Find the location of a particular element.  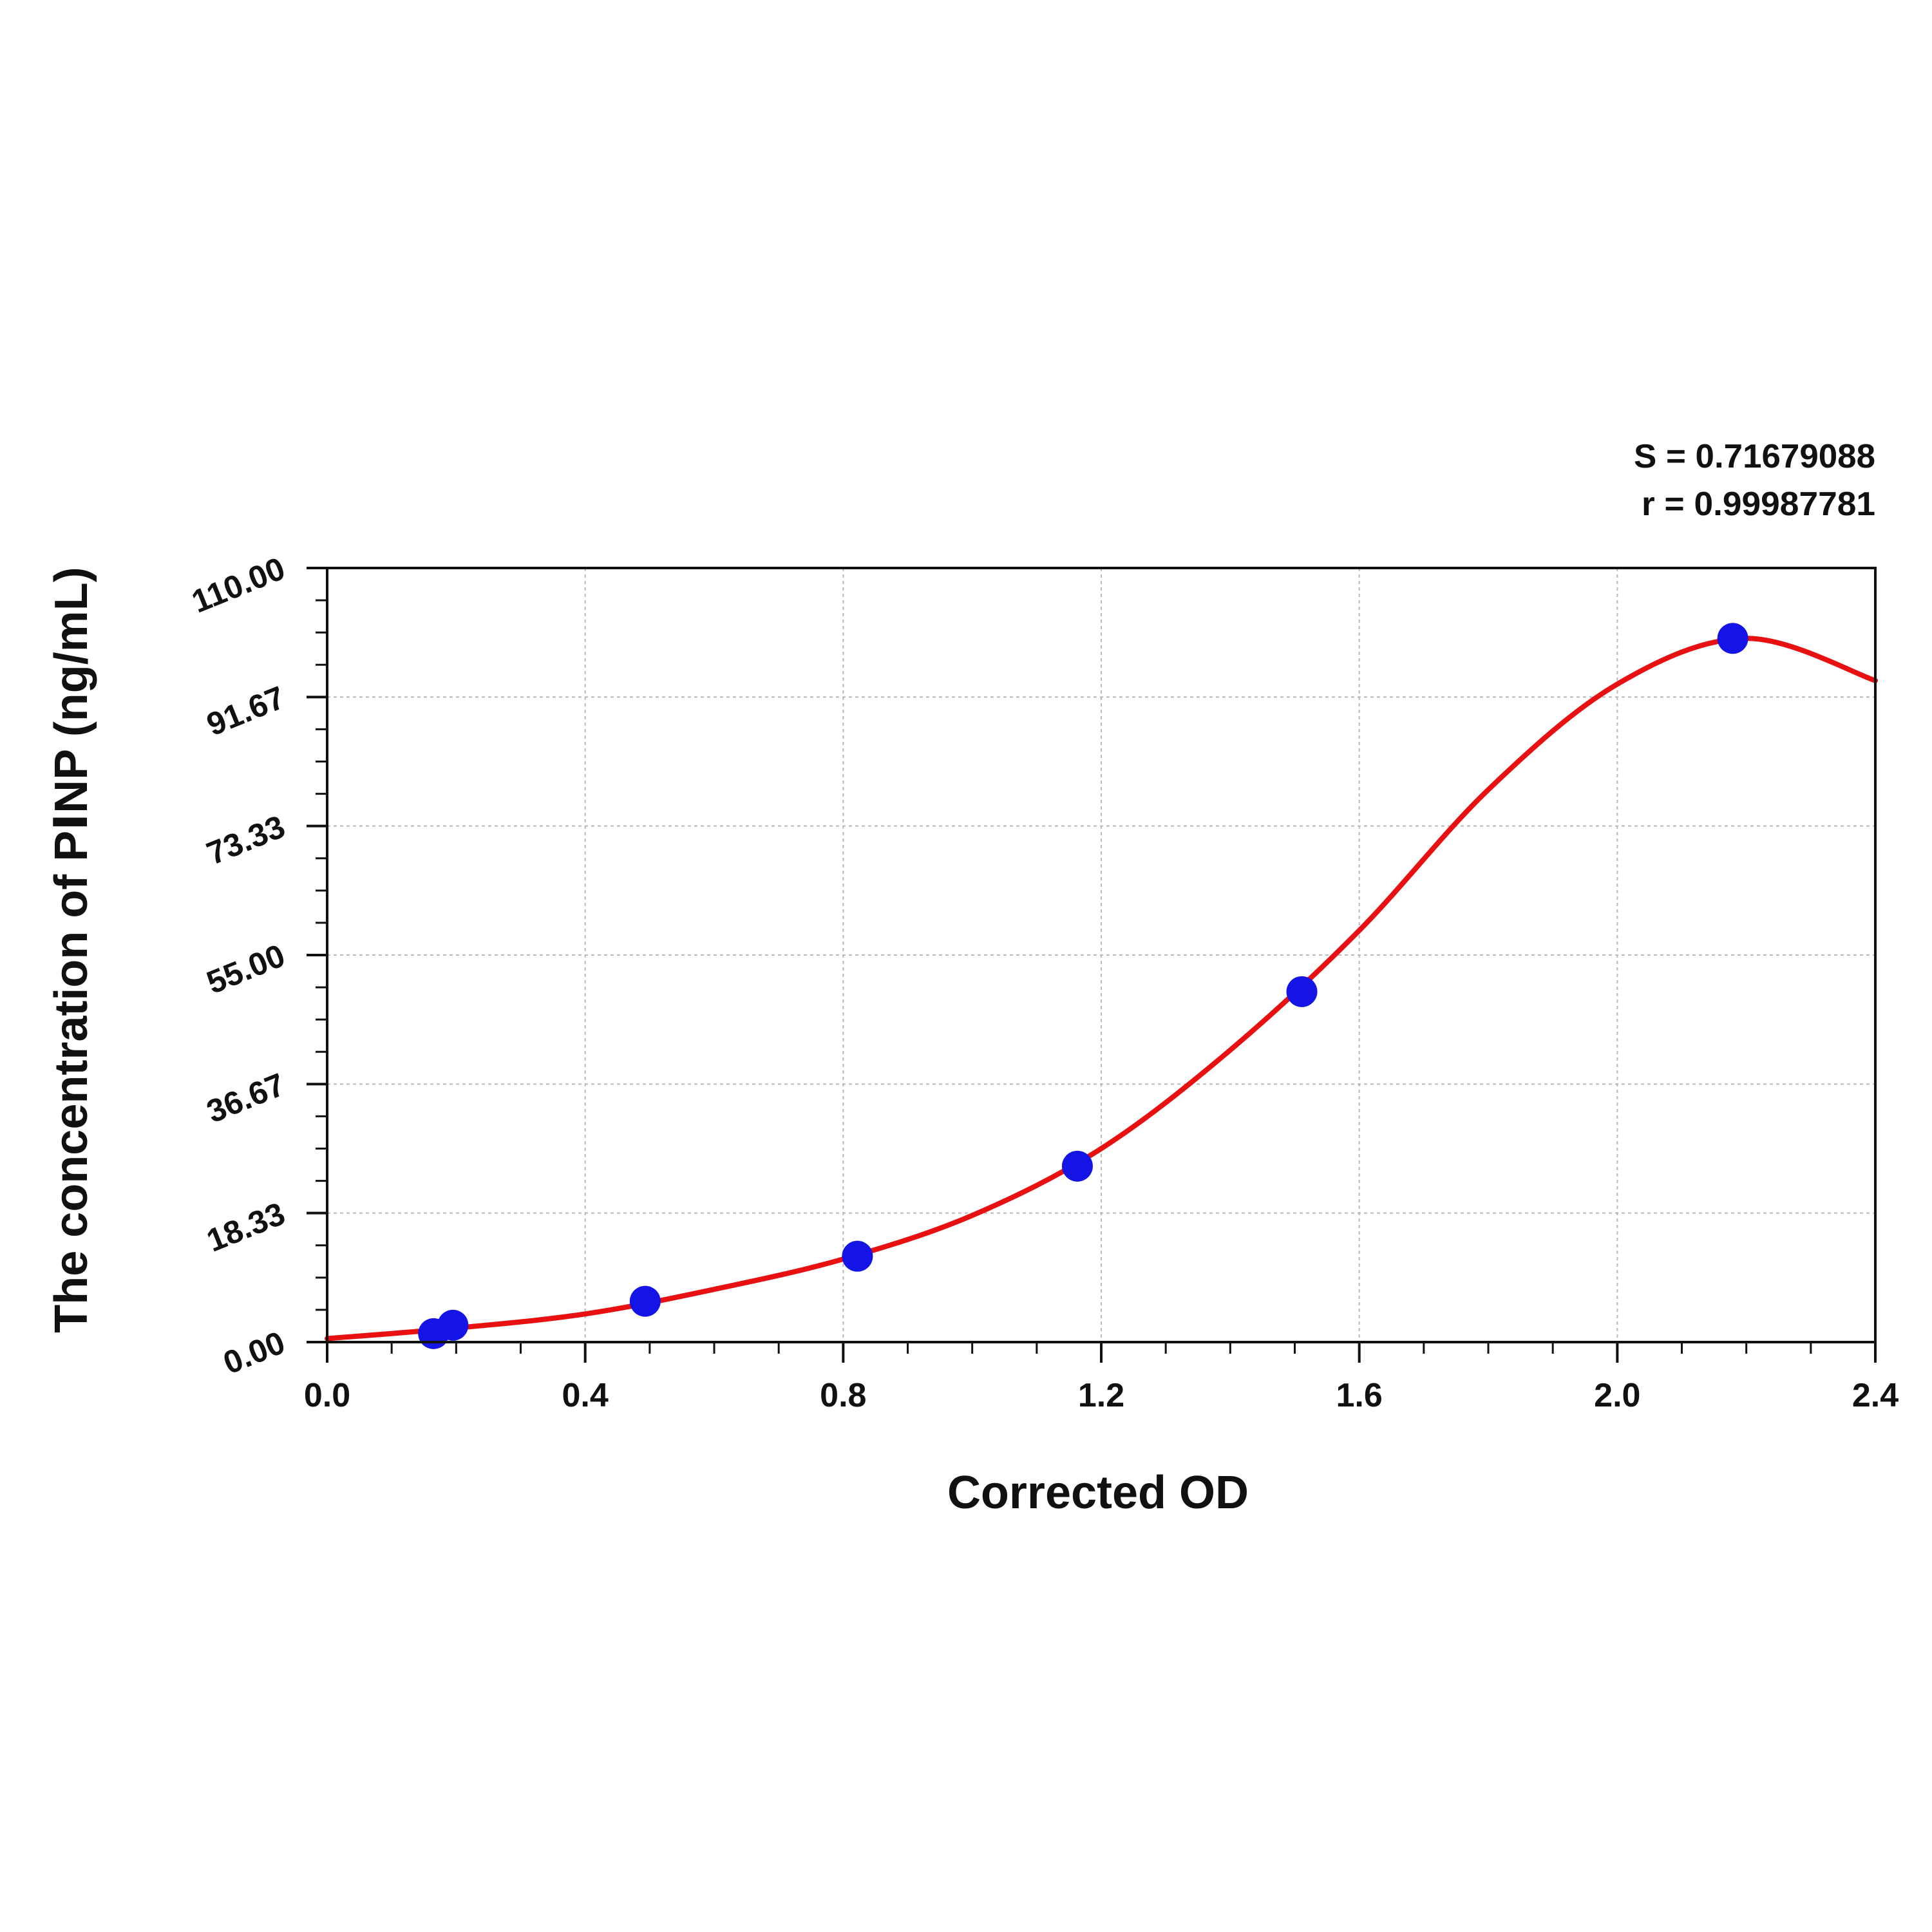

x-tick-labels: 0.0 0.4 0.8 1.2 1.6 2.0 2.4 is located at coordinates (1101, 1395).